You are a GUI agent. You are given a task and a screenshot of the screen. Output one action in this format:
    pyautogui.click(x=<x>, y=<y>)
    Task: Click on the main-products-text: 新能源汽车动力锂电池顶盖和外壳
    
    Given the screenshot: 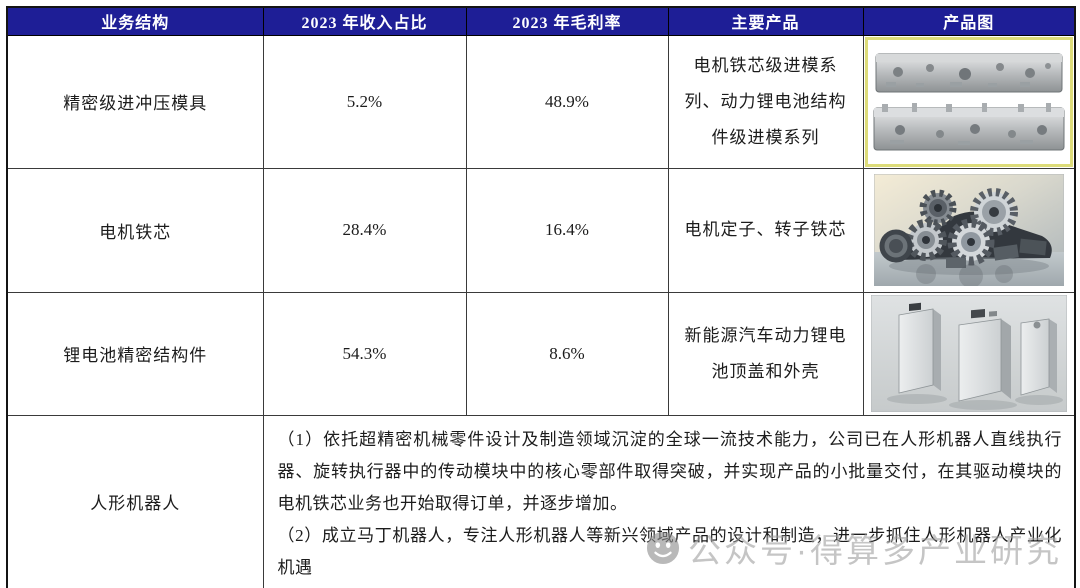 What is the action you would take?
    pyautogui.click(x=765, y=353)
    